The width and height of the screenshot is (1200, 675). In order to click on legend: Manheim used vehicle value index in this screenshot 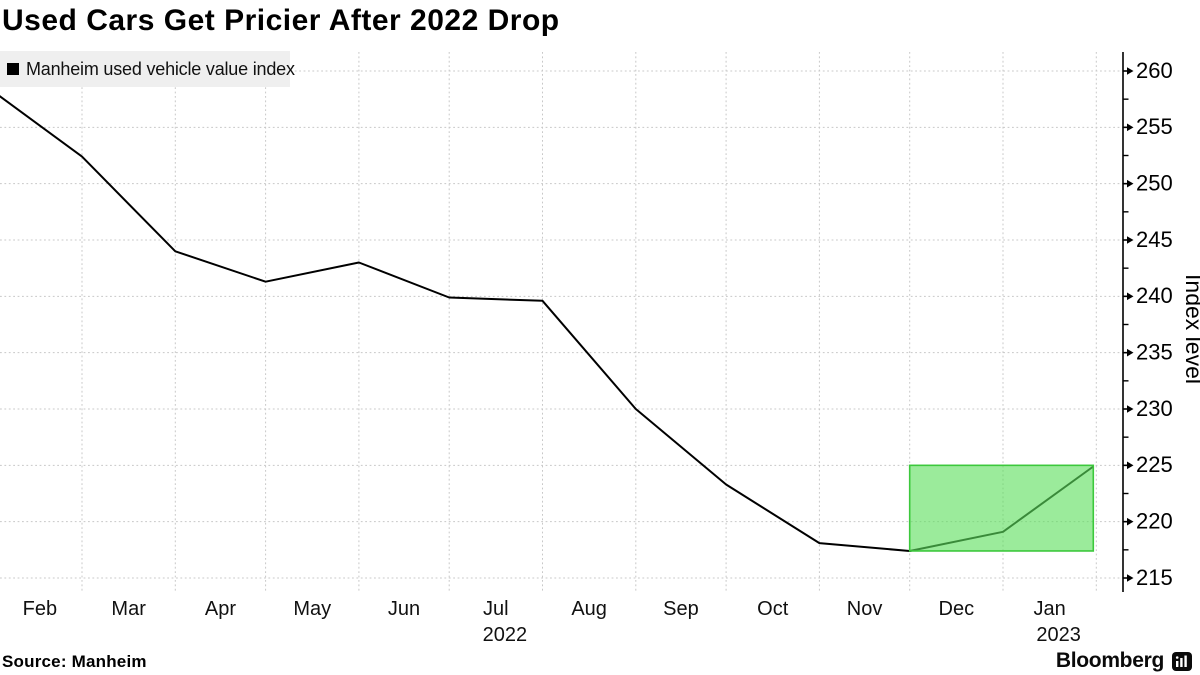, I will do `click(147, 69)`.